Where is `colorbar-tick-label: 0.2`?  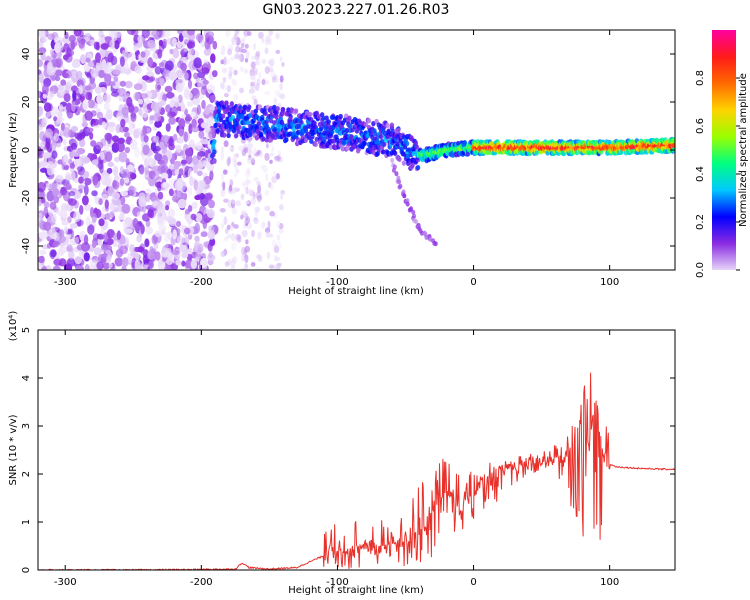 colorbar-tick-label: 0.2 is located at coordinates (700, 222).